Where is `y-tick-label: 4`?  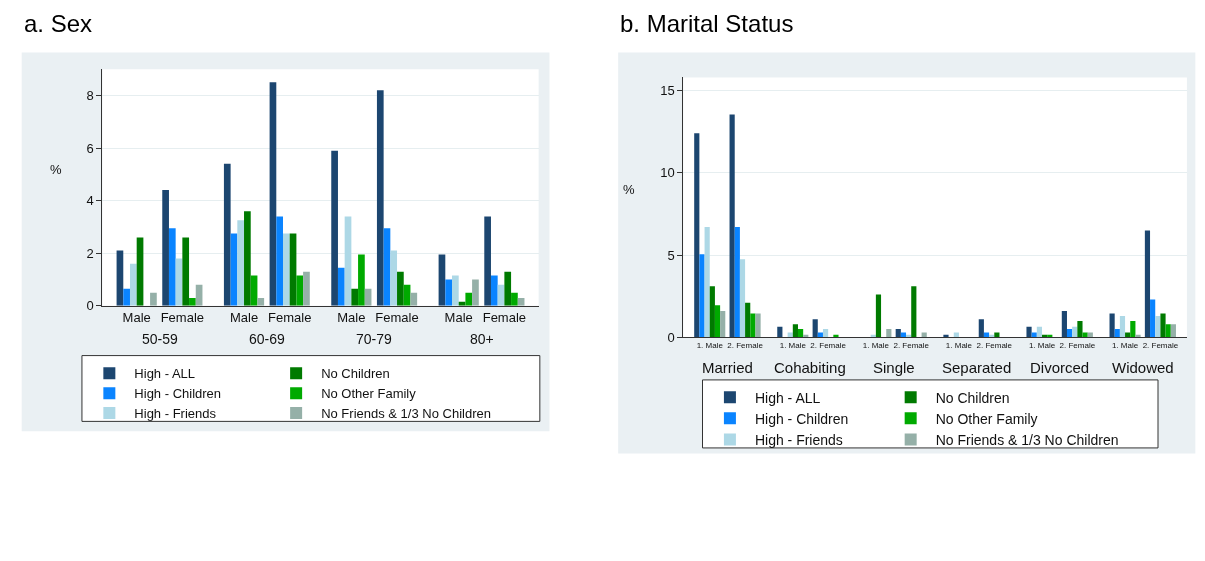
y-tick-label: 4 is located at coordinates (90, 201).